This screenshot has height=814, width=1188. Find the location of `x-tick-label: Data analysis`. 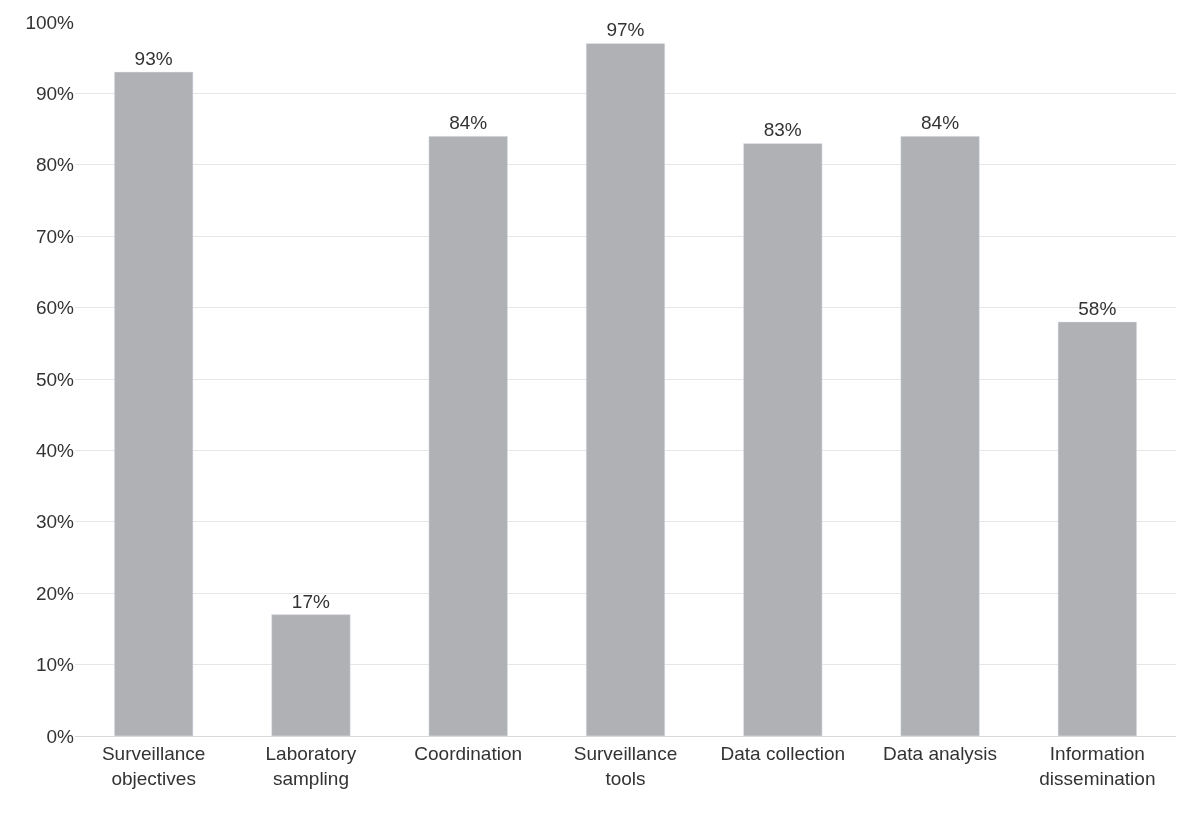

x-tick-label: Data analysis is located at coordinates (940, 753).